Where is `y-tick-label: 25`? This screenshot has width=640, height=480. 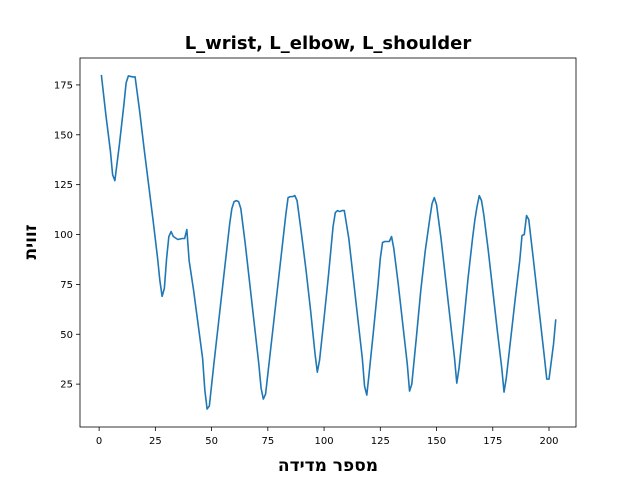 y-tick-label: 25 is located at coordinates (66, 385).